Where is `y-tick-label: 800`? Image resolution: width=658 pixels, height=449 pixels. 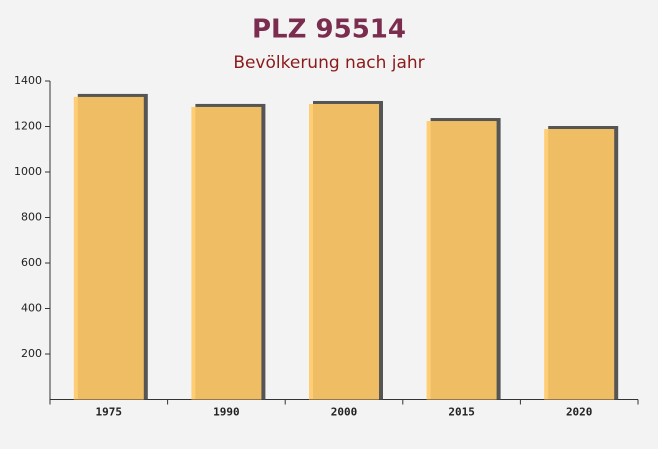
y-tick-label: 800 is located at coordinates (31, 217).